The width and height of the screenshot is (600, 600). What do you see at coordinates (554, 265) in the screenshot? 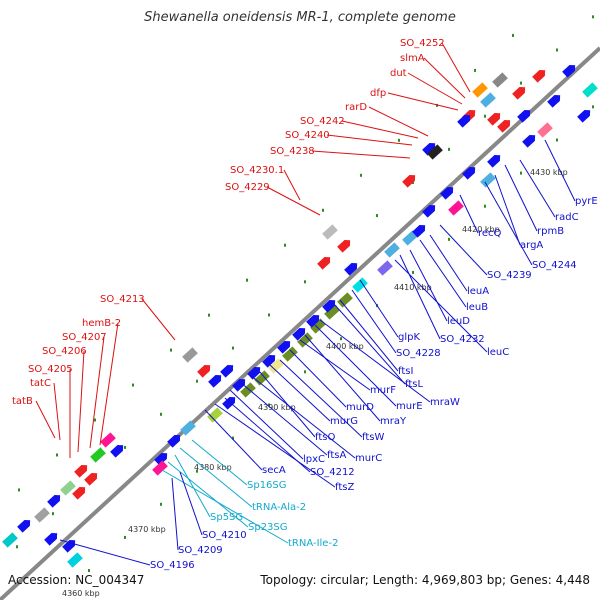
I see `gene-label-bottom: SO_4244` at bounding box center [554, 265].